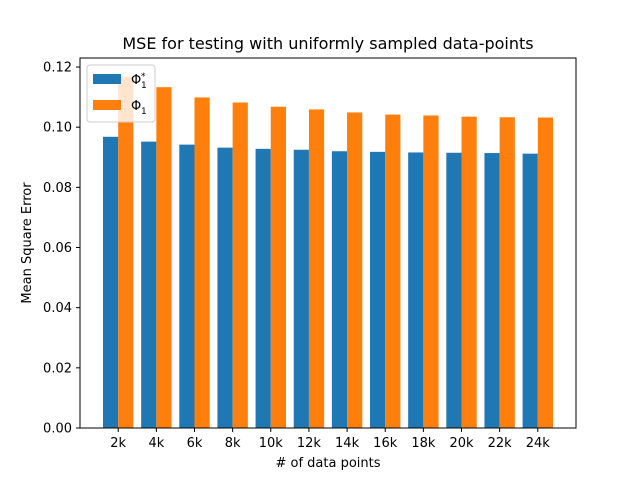 The image size is (640, 480). I want to click on x-tick-label: 4k, so click(156, 443).